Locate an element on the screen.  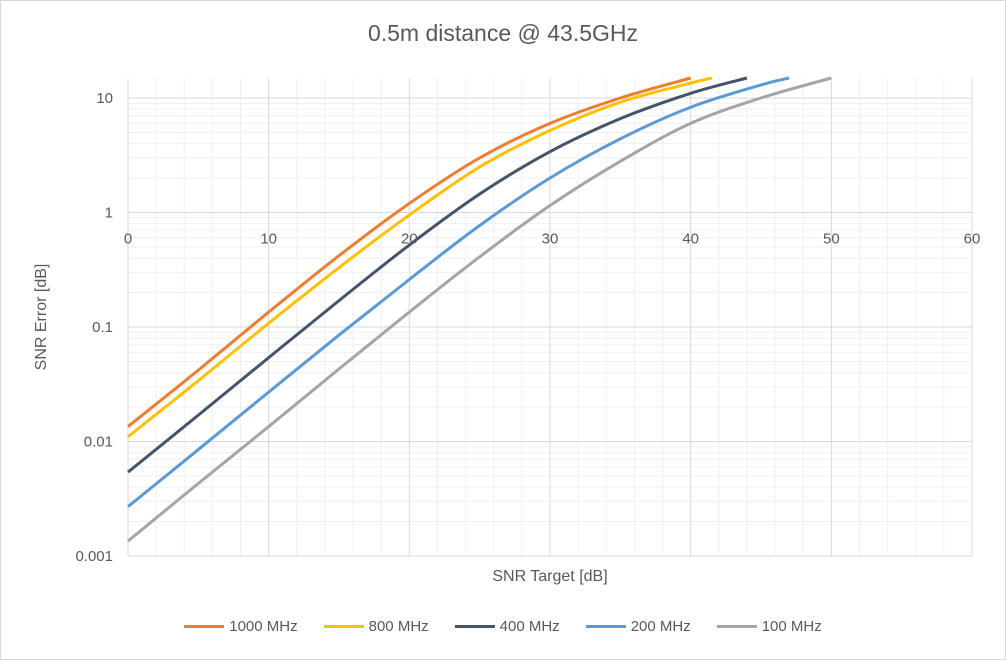
x-tick-label: 10 is located at coordinates (268, 239).